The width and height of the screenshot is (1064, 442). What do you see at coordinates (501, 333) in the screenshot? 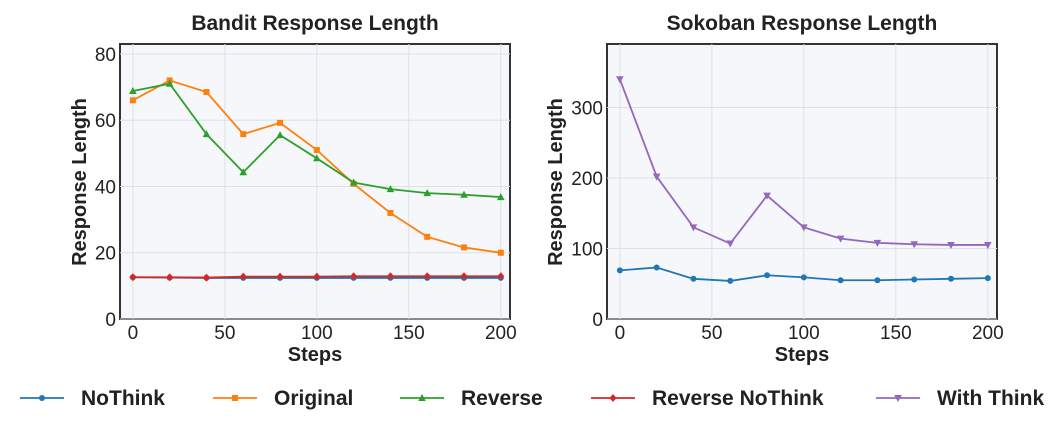
I see `bandit-x-tick-label: 200` at bounding box center [501, 333].